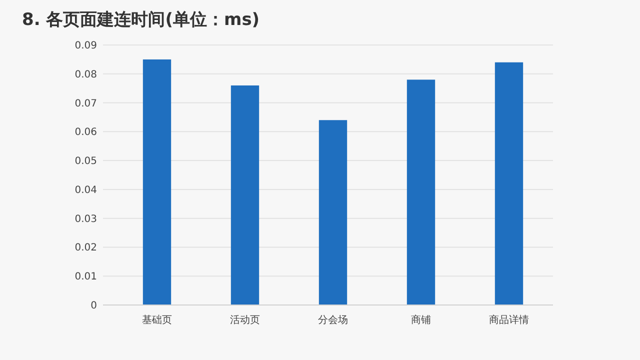 The height and width of the screenshot is (360, 640). Describe the element at coordinates (85, 277) in the screenshot. I see `y-tick-label: 0.01` at that location.